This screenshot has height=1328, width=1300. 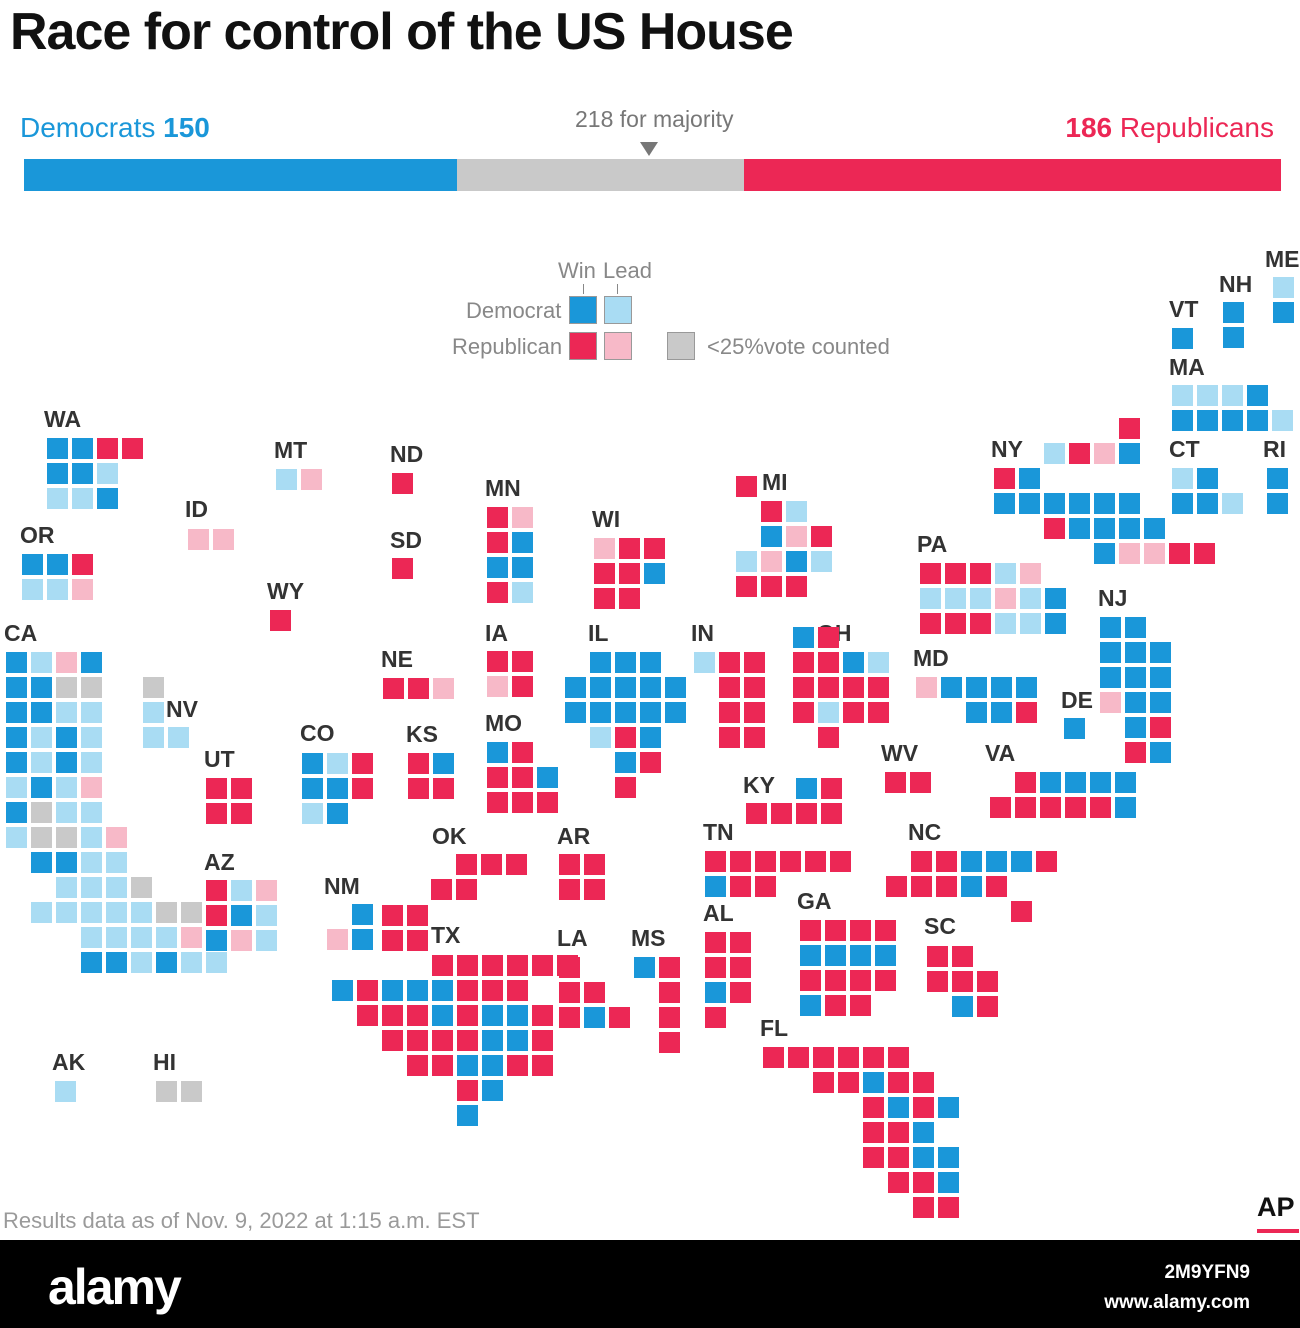 I want to click on district-tile-or-rep-win, so click(x=82, y=564).